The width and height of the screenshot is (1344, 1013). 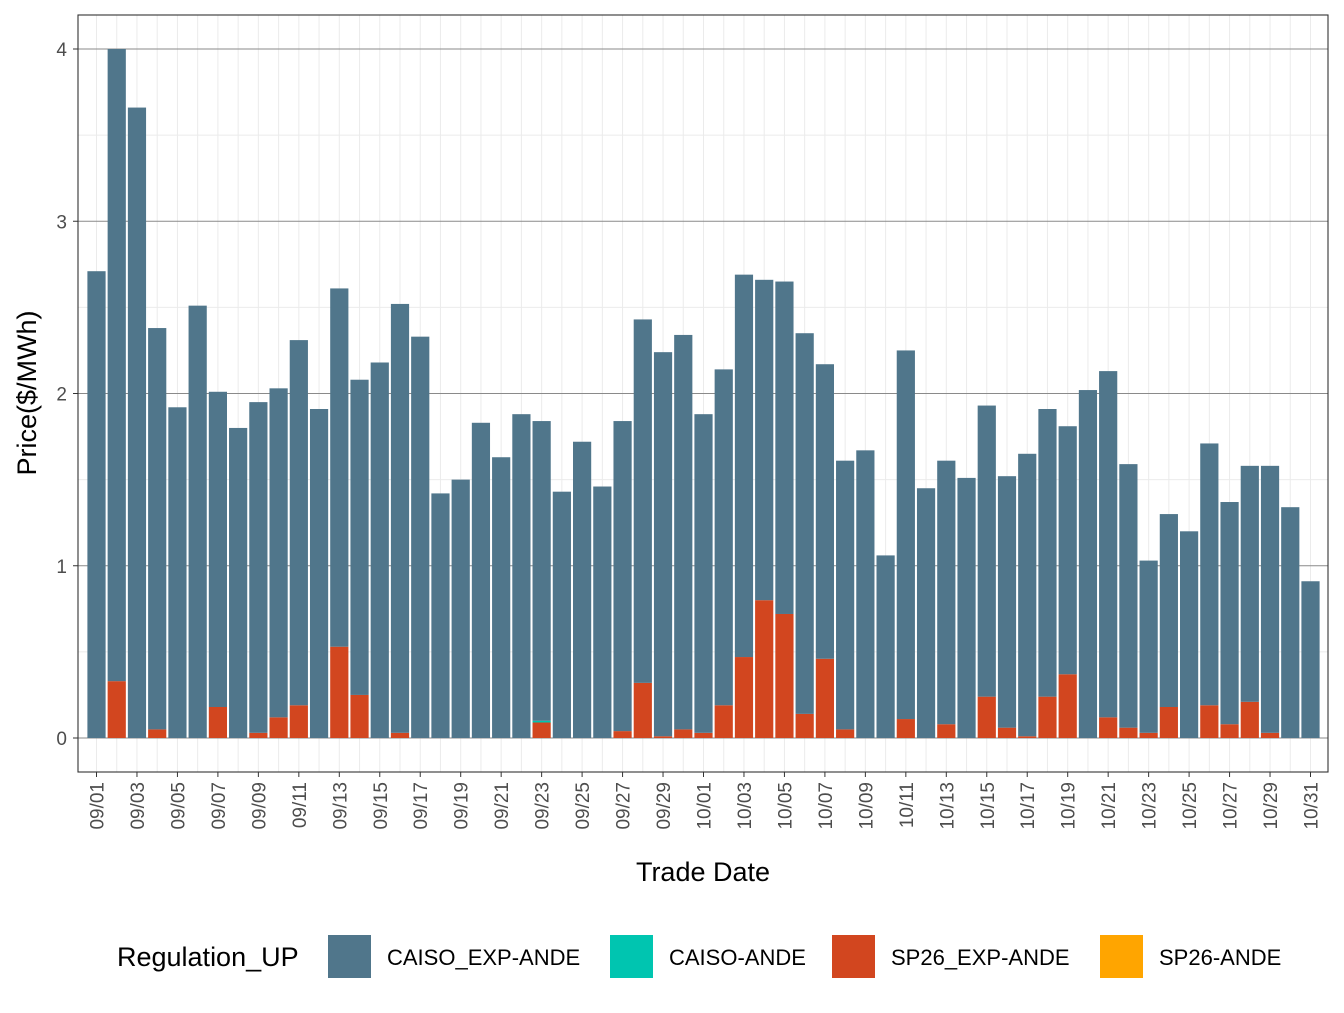 What do you see at coordinates (631, 956) in the screenshot?
I see `legend-key` at bounding box center [631, 956].